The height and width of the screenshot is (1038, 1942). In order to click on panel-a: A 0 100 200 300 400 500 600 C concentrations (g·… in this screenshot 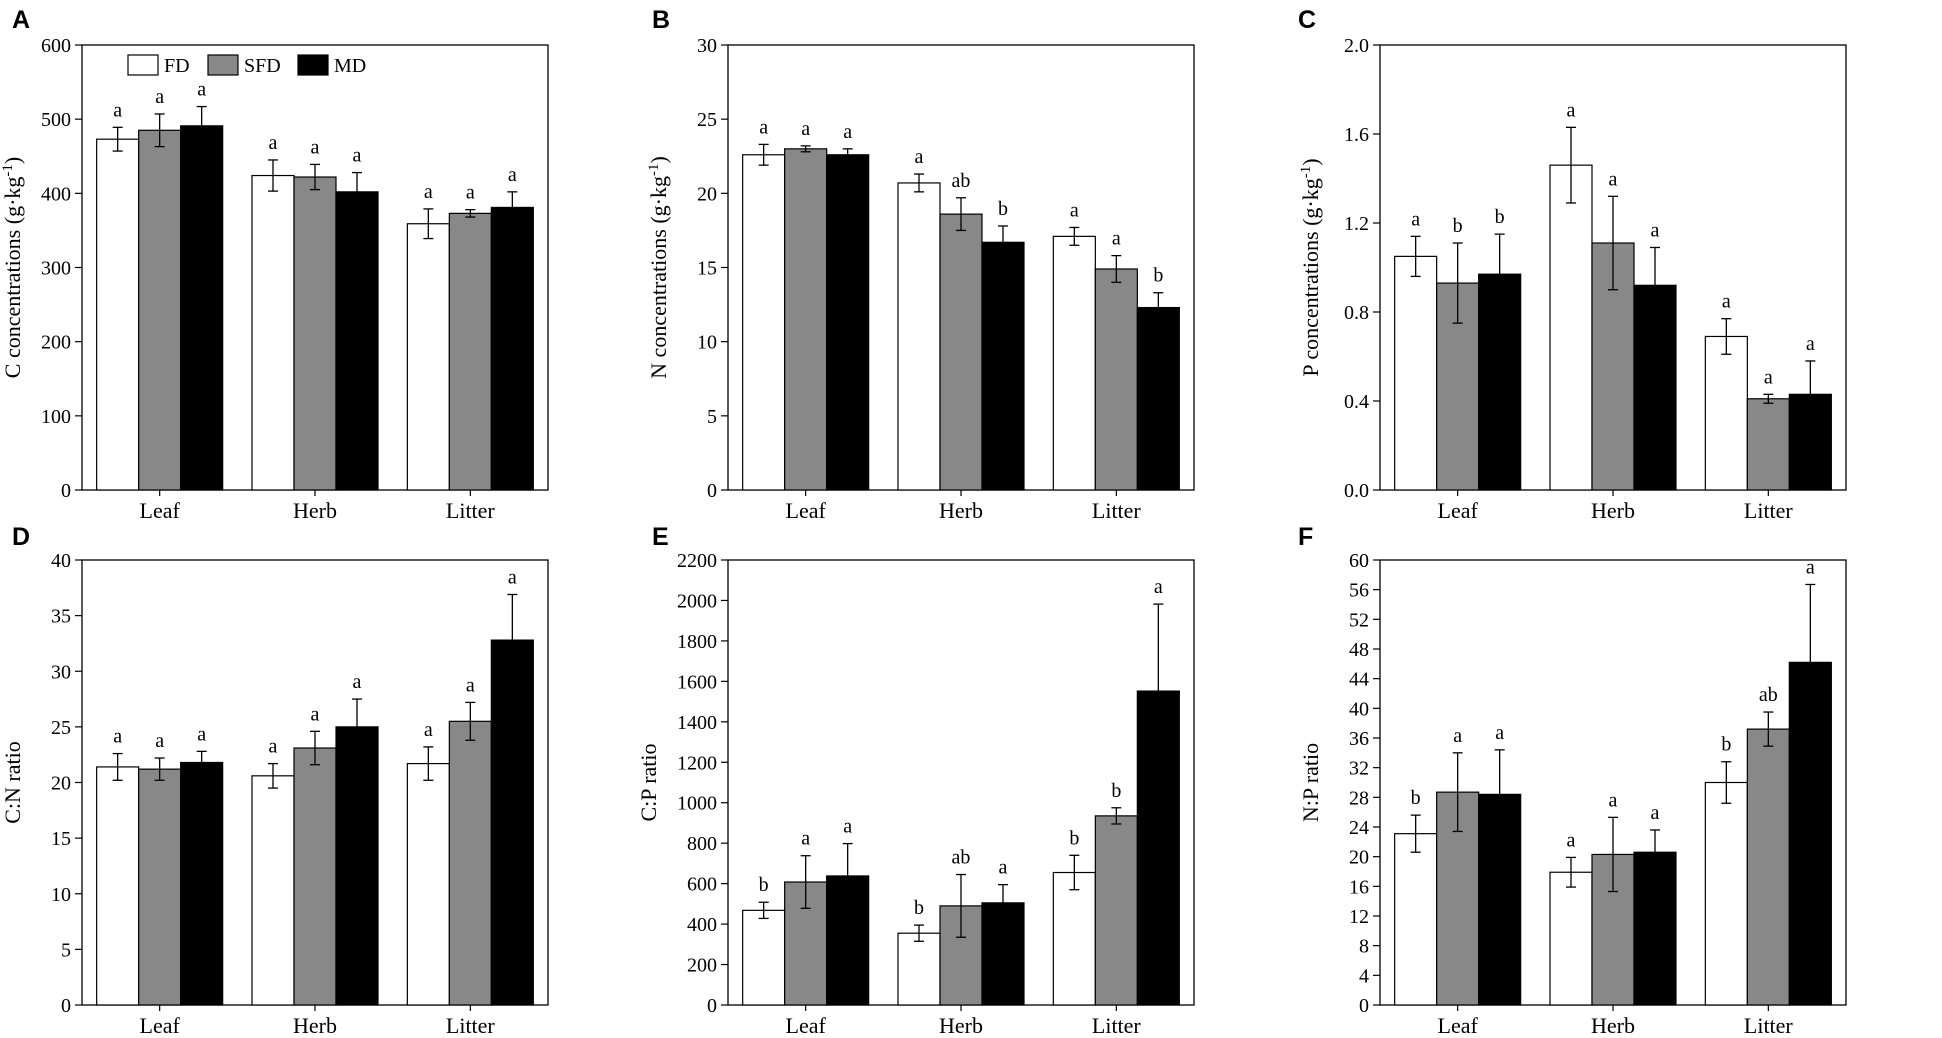, I will do `click(274, 264)`.